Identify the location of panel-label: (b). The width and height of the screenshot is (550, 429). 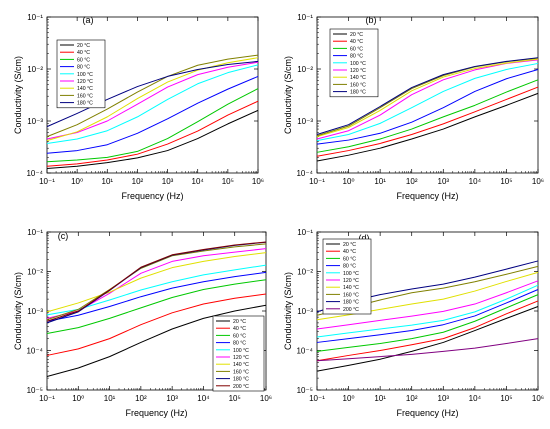
(371, 20).